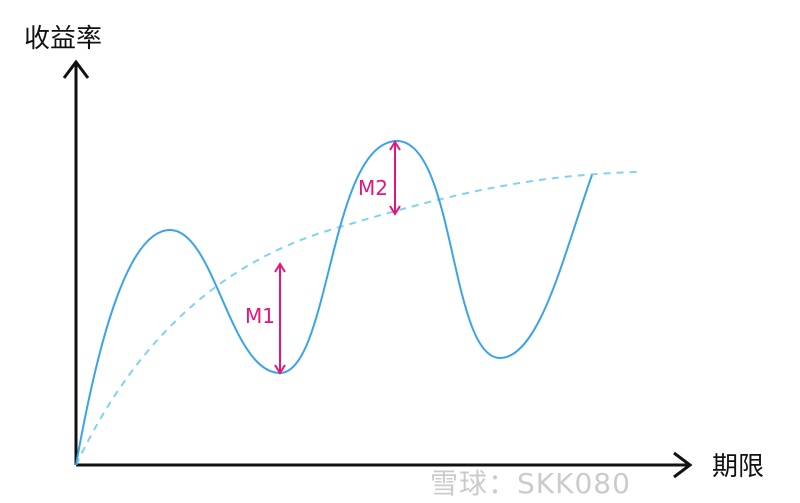 The height and width of the screenshot is (503, 800). Describe the element at coordinates (260, 316) in the screenshot. I see `m1-label: M1` at that location.